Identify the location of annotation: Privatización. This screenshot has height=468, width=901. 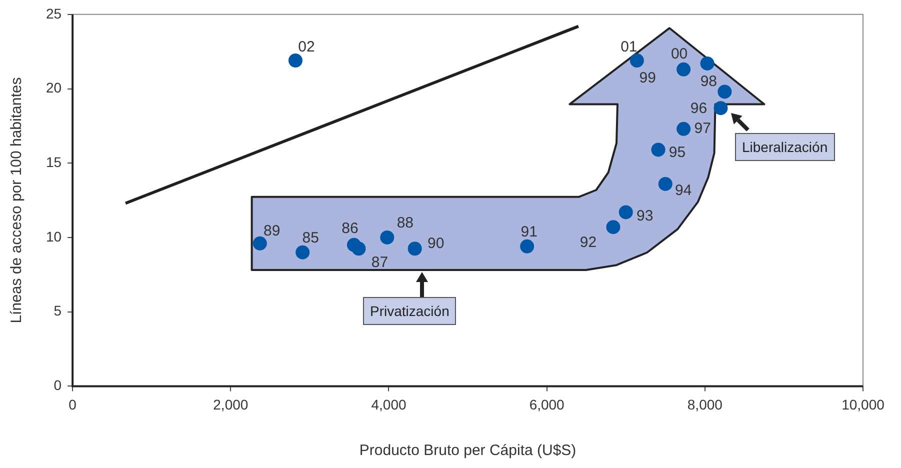
(409, 311).